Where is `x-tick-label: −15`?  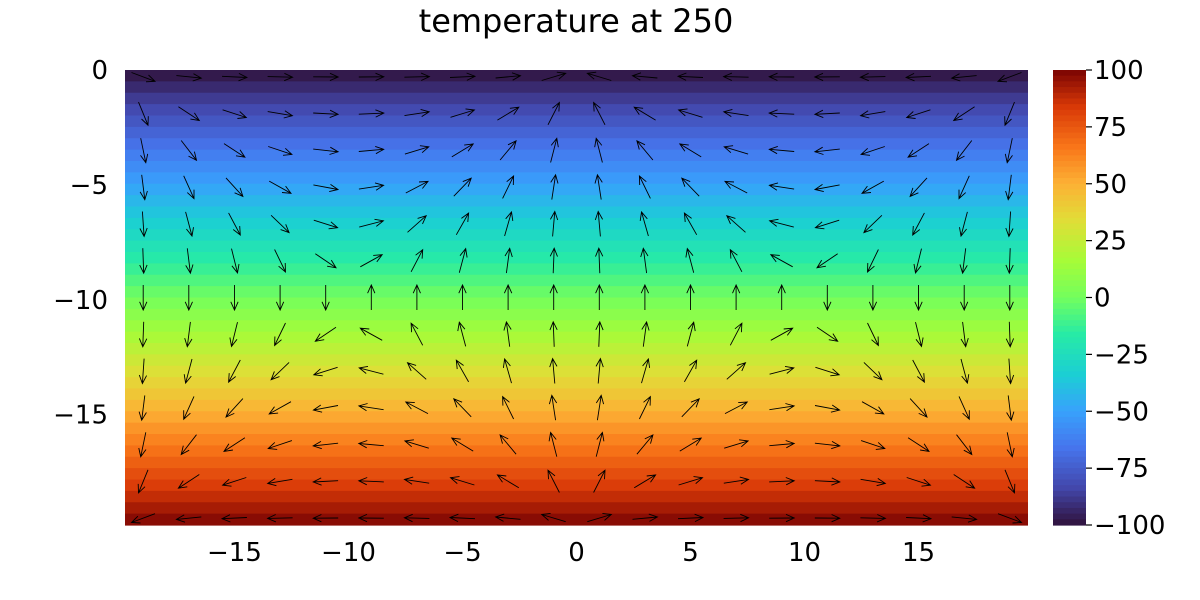
x-tick-label: −15 is located at coordinates (234, 553).